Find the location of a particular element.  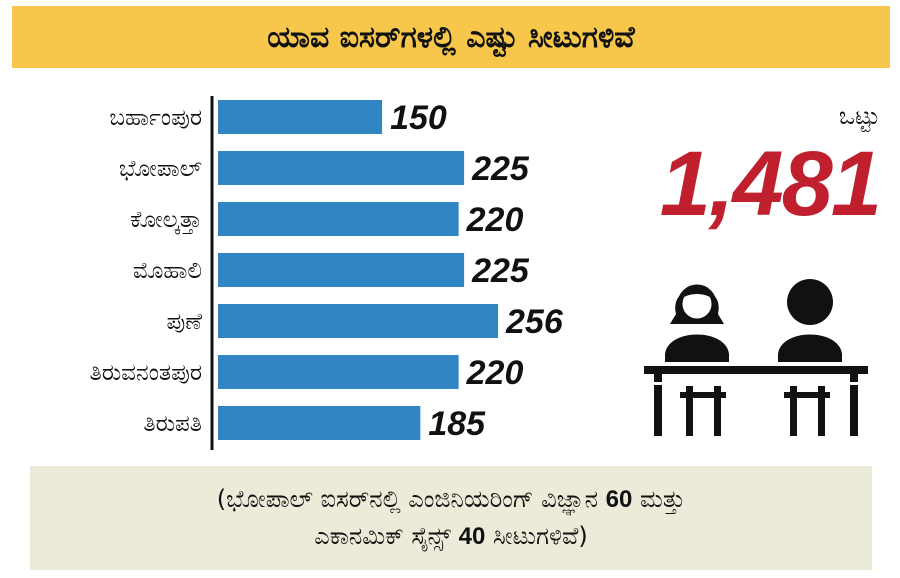

category-label: ಬರ್ಹಾಂಪುರ is located at coordinates (155, 118).